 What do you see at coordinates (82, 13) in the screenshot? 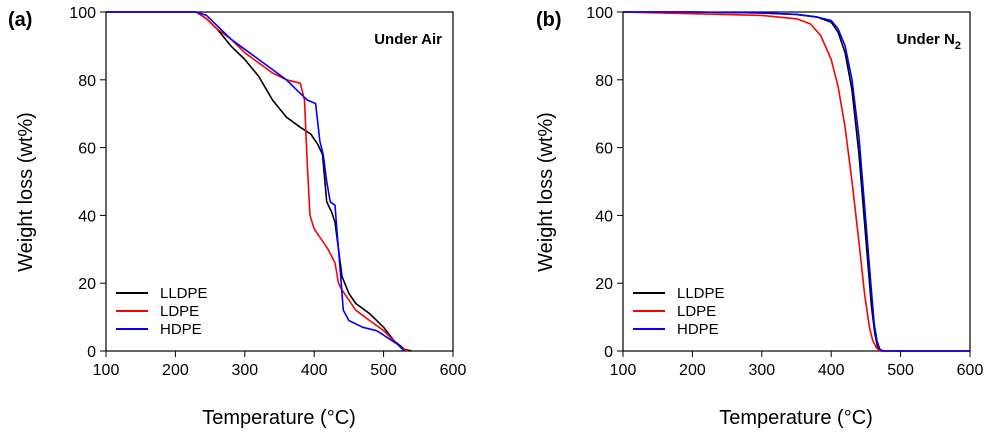
I see `y-tick-label-a: 100` at bounding box center [82, 13].